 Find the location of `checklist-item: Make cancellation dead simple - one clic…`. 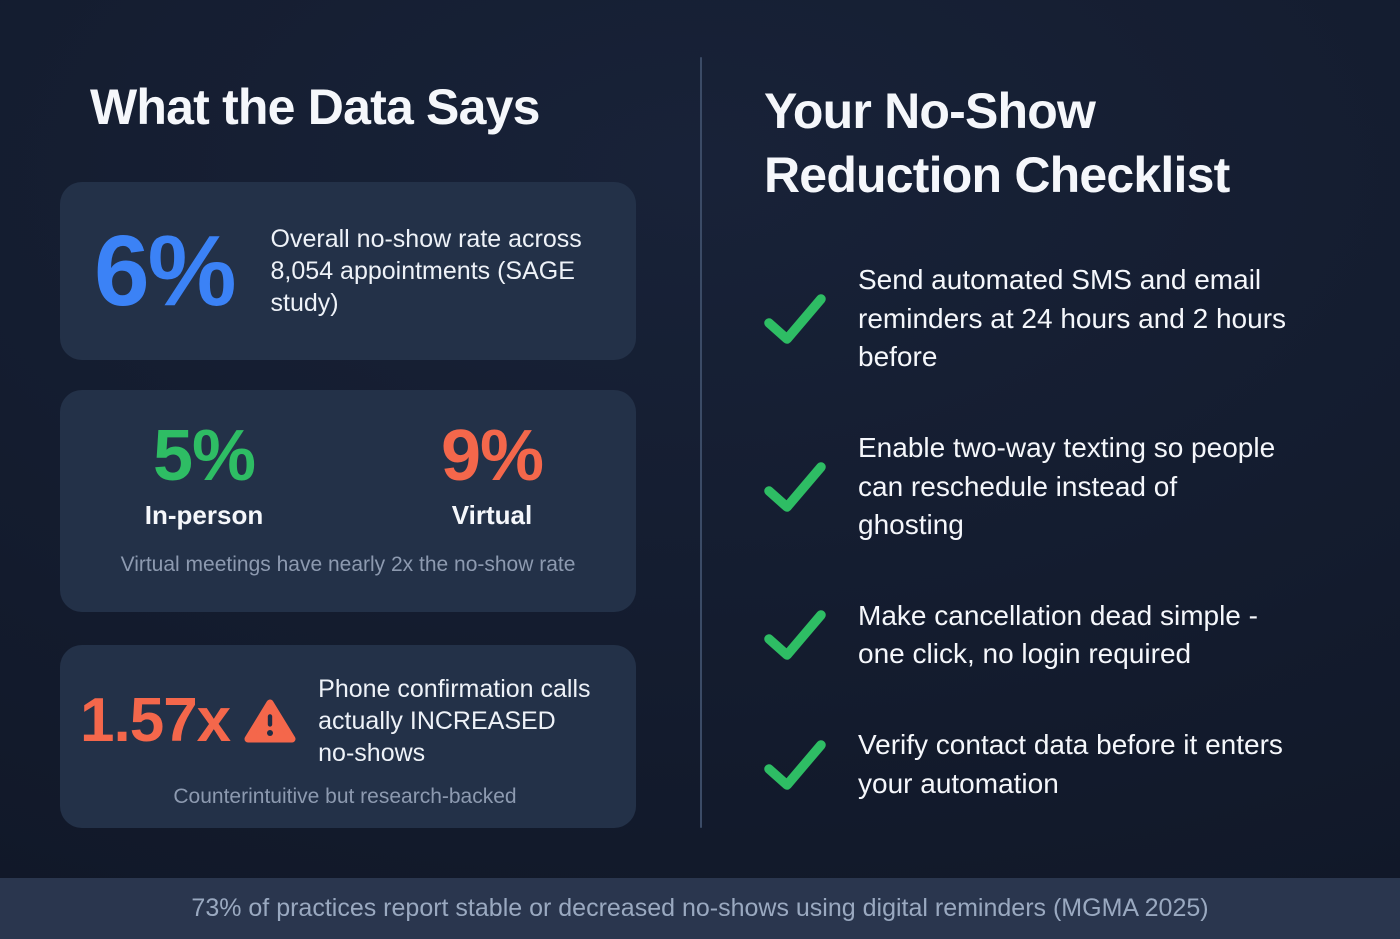

checklist-item: Make cancellation dead simple - one clic… is located at coordinates (1054, 635).